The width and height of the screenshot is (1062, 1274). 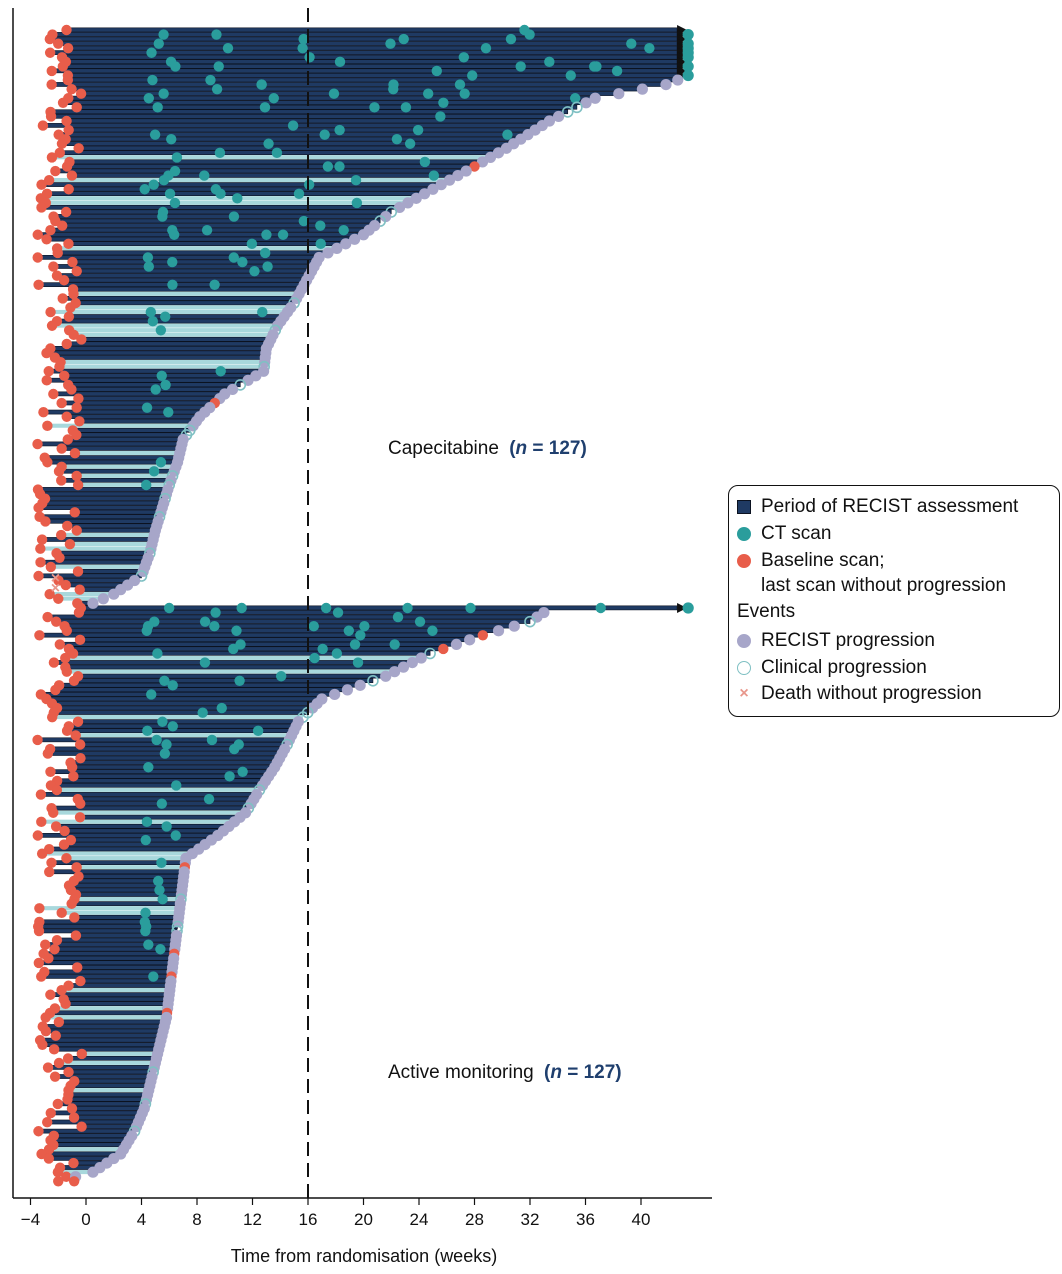 I want to click on active-monitoring-n-symbol: n, so click(x=556, y=1072).